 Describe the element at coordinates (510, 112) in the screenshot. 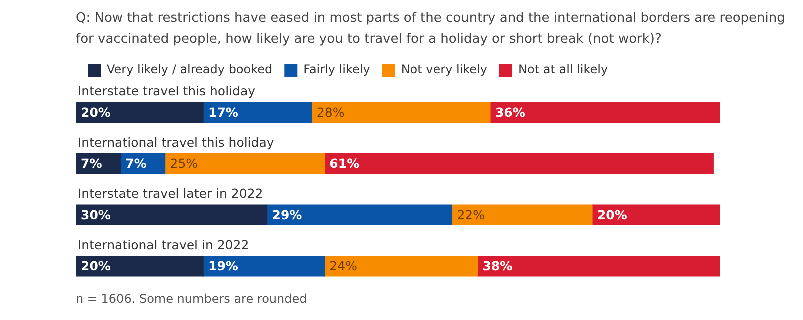

I see `data-label: 36%` at that location.